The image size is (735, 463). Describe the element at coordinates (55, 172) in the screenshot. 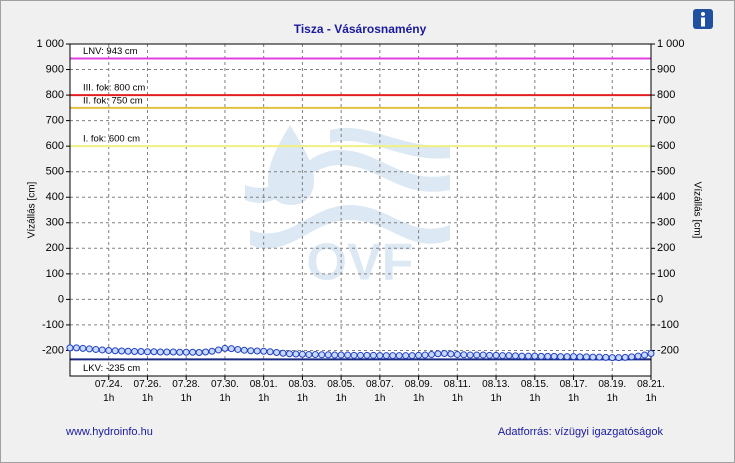

I see `y-tick-label: 500` at that location.